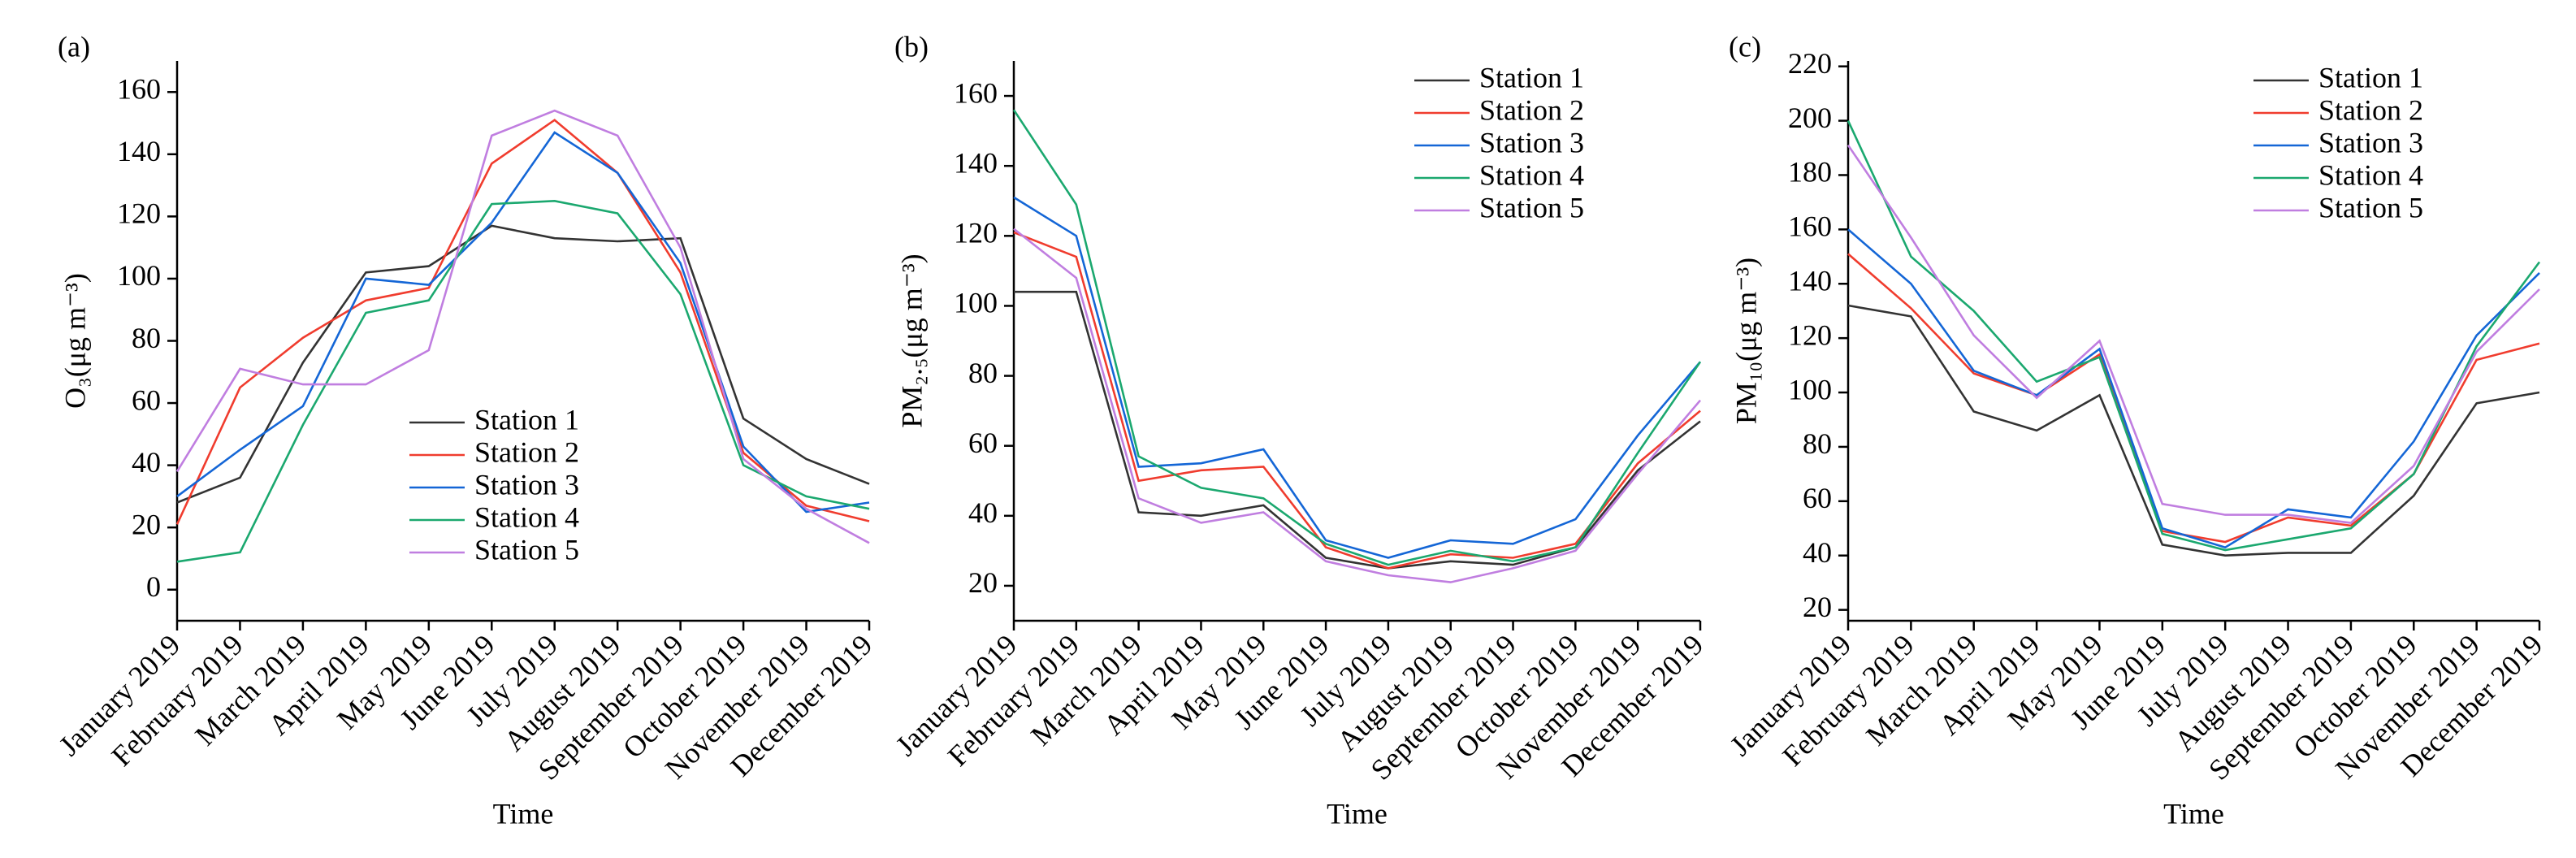 The height and width of the screenshot is (858, 2576). What do you see at coordinates (912, 46) in the screenshot?
I see `panel-label: (b)` at bounding box center [912, 46].